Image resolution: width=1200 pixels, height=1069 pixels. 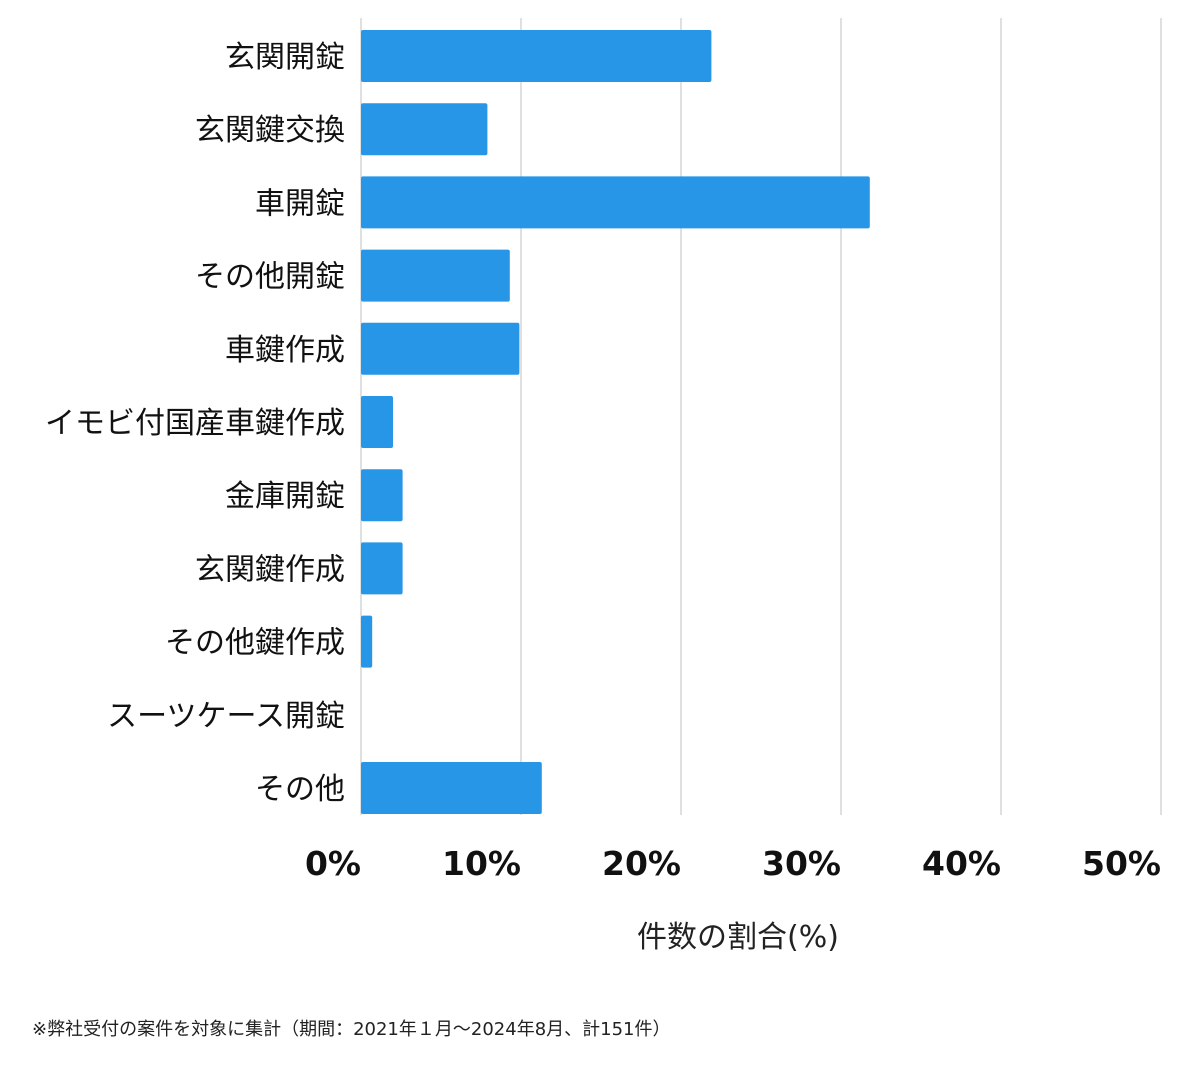 I want to click on x-tick-label-40: 40%, so click(x=961, y=863).